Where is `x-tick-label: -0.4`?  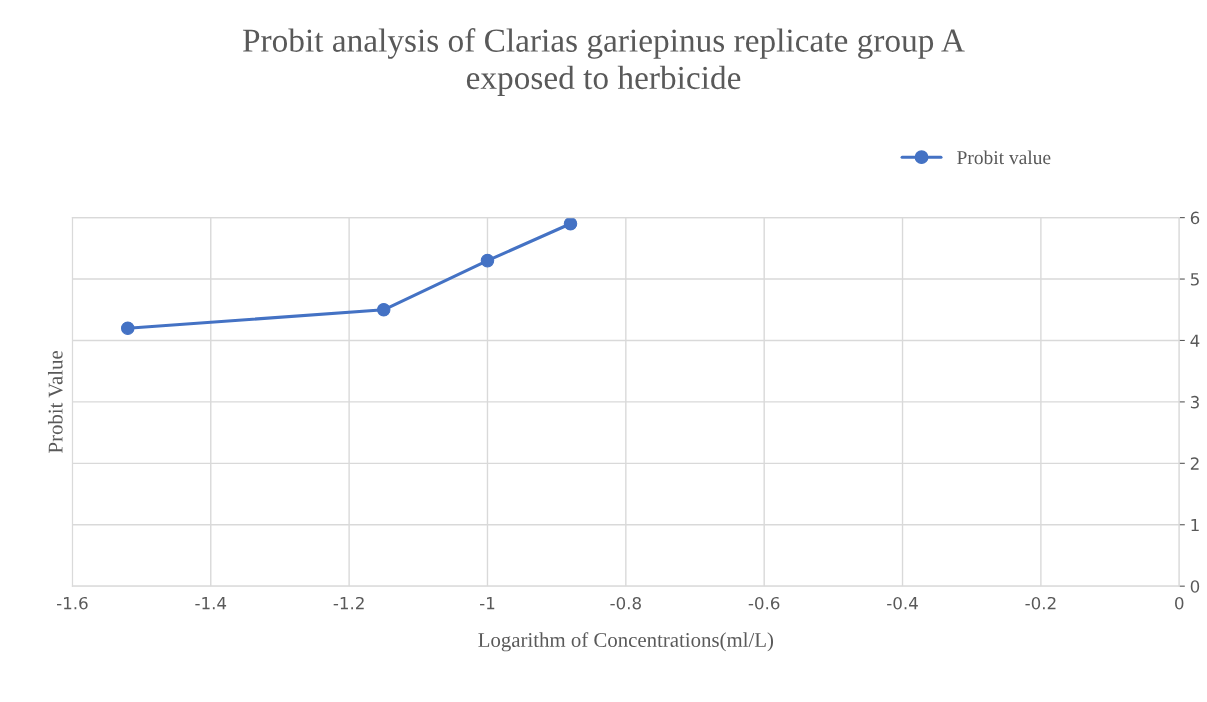 x-tick-label: -0.4 is located at coordinates (902, 603).